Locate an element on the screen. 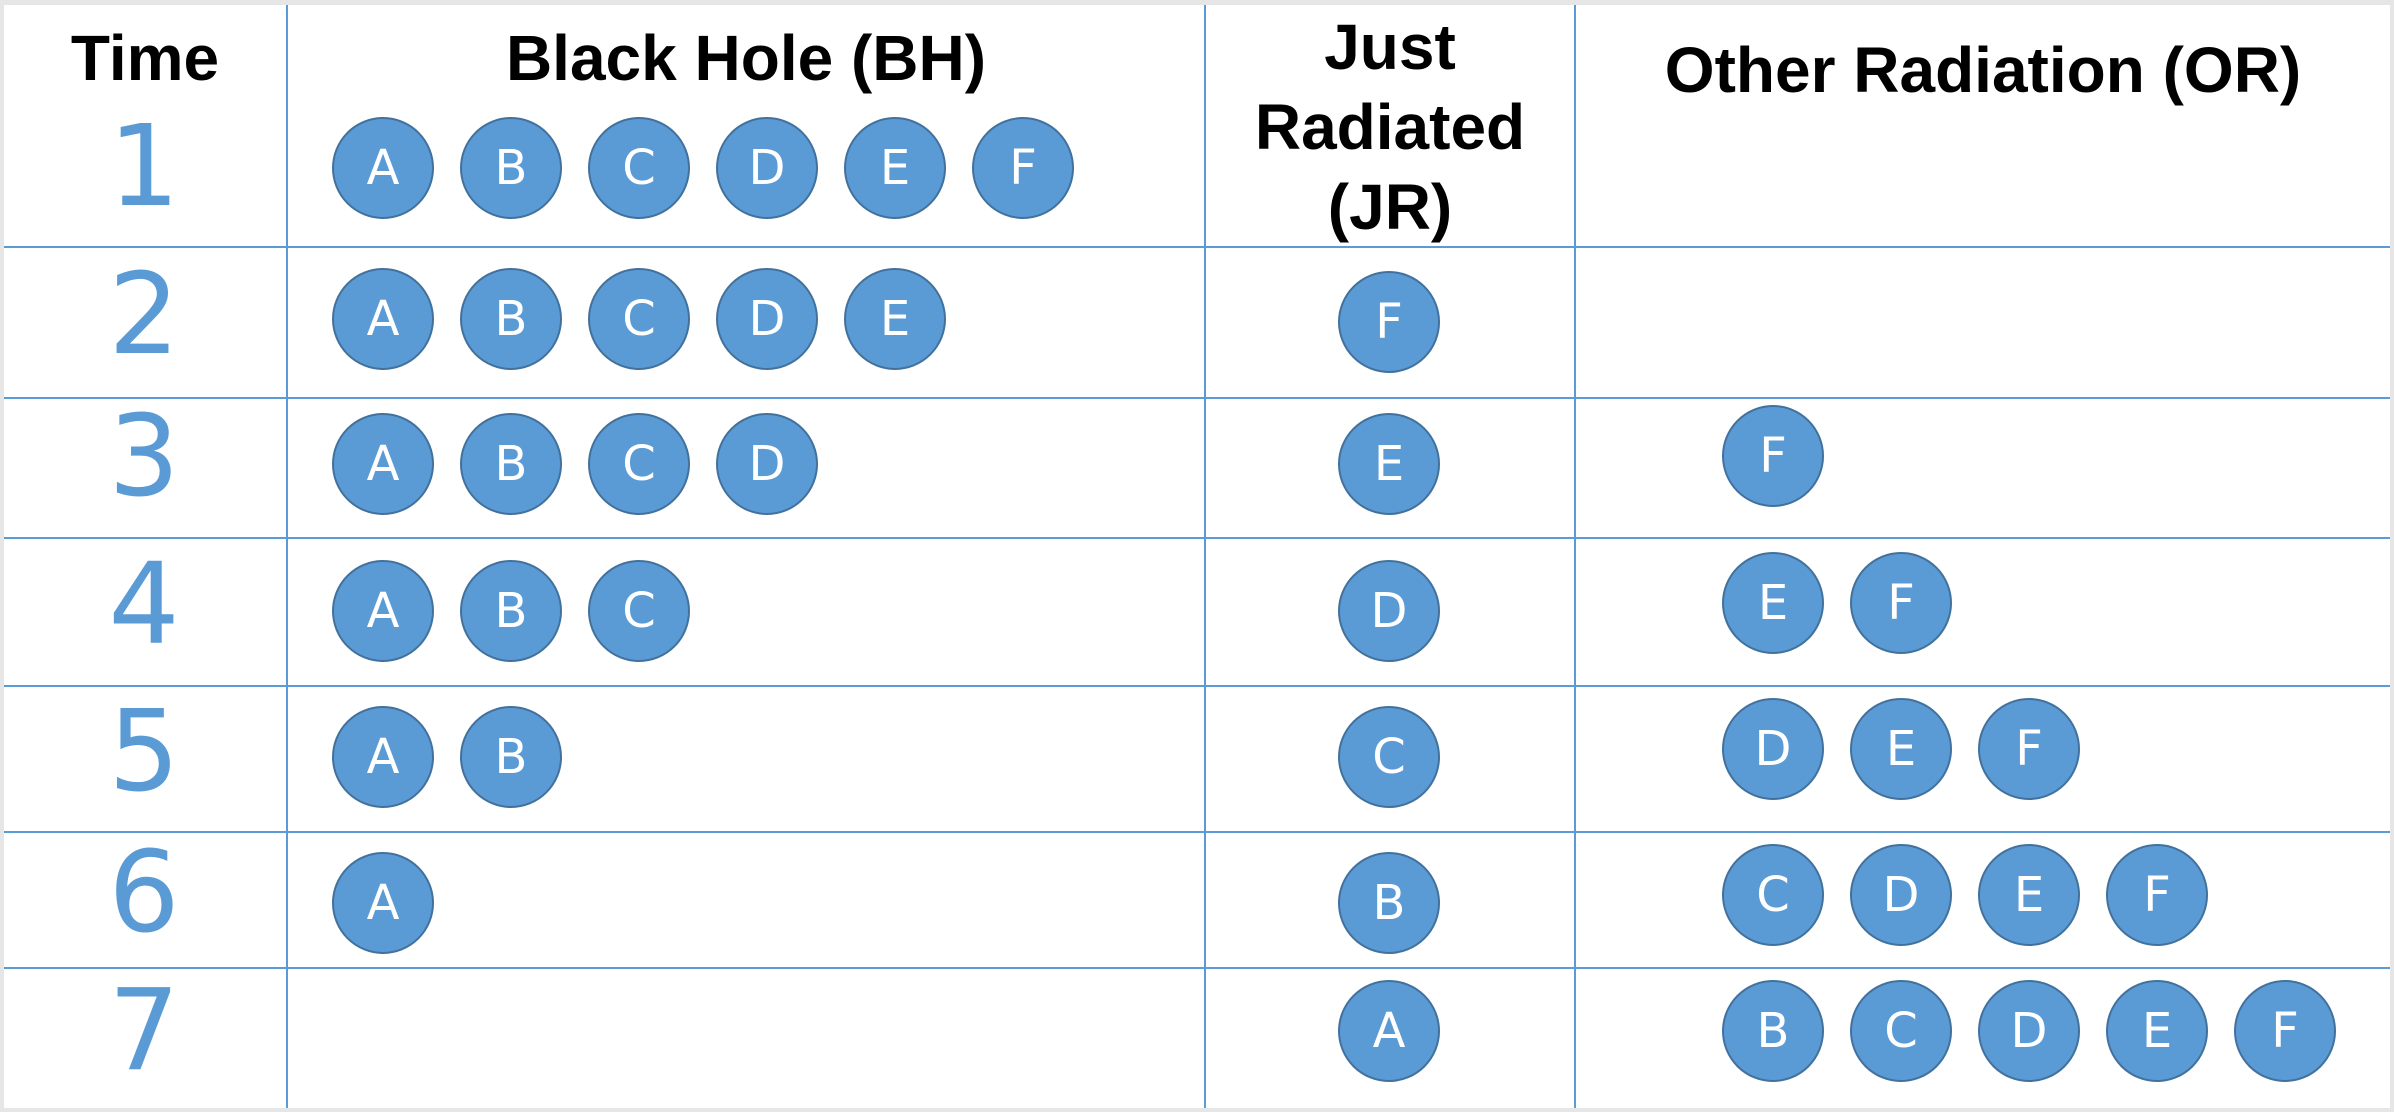 Image resolution: width=2394 pixels, height=1112 pixels. header-time: Time is located at coordinates (145, 58).